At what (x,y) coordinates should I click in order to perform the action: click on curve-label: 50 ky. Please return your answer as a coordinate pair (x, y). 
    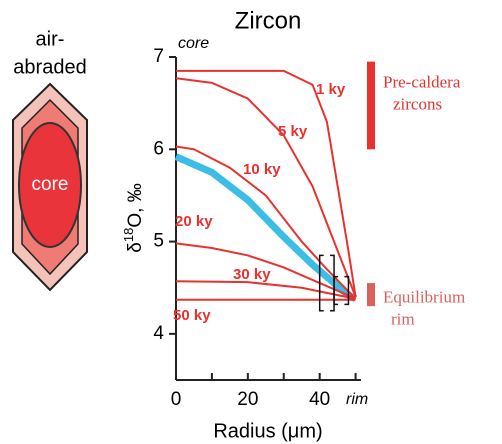
    Looking at the image, I should click on (192, 315).